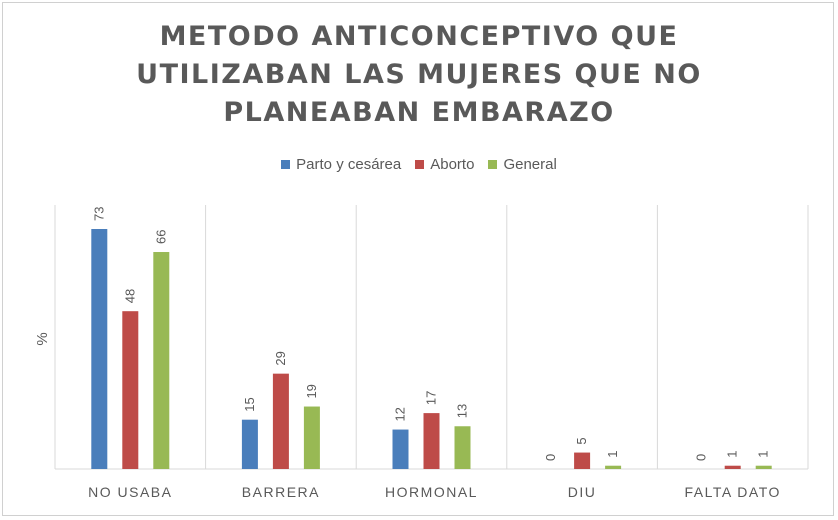  I want to click on x-tick-label: FALTA DATO, so click(732, 492).